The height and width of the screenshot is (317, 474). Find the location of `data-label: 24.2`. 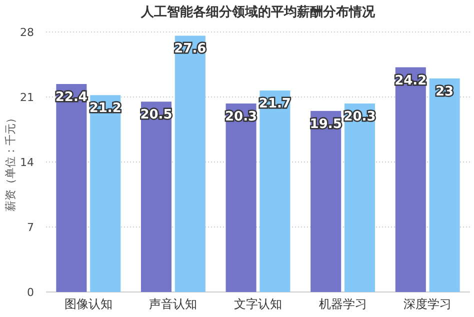

data-label: 24.2 is located at coordinates (410, 80).